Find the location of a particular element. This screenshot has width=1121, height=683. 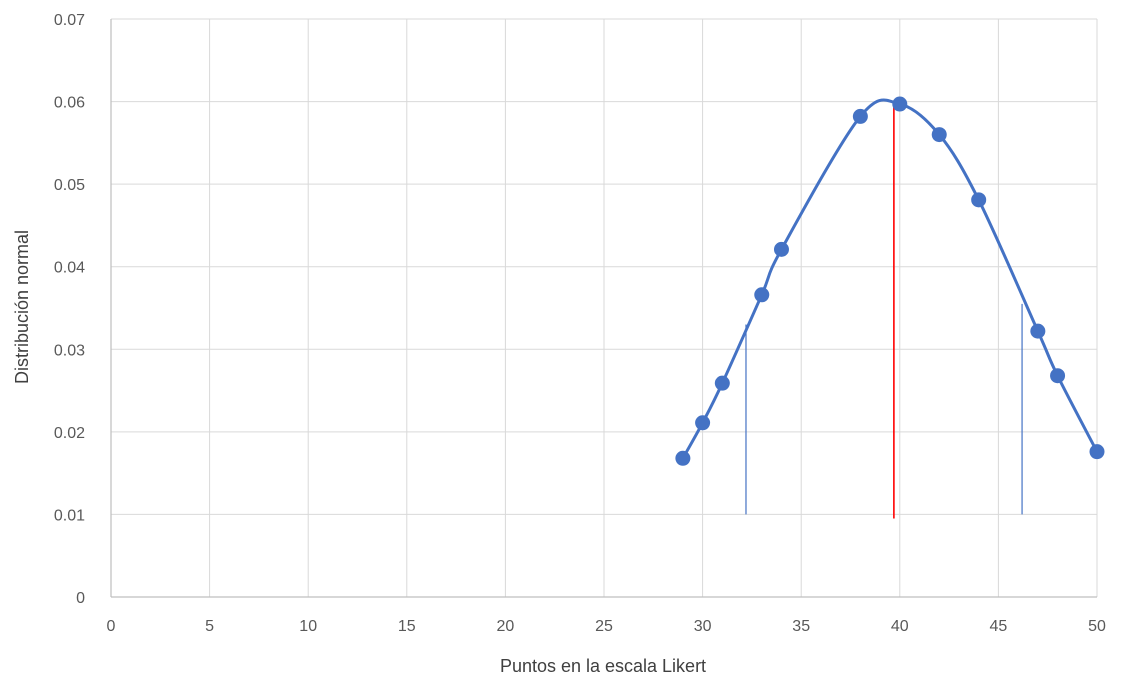

x-axis-title: Puntos en la escala Likert is located at coordinates (603, 666).